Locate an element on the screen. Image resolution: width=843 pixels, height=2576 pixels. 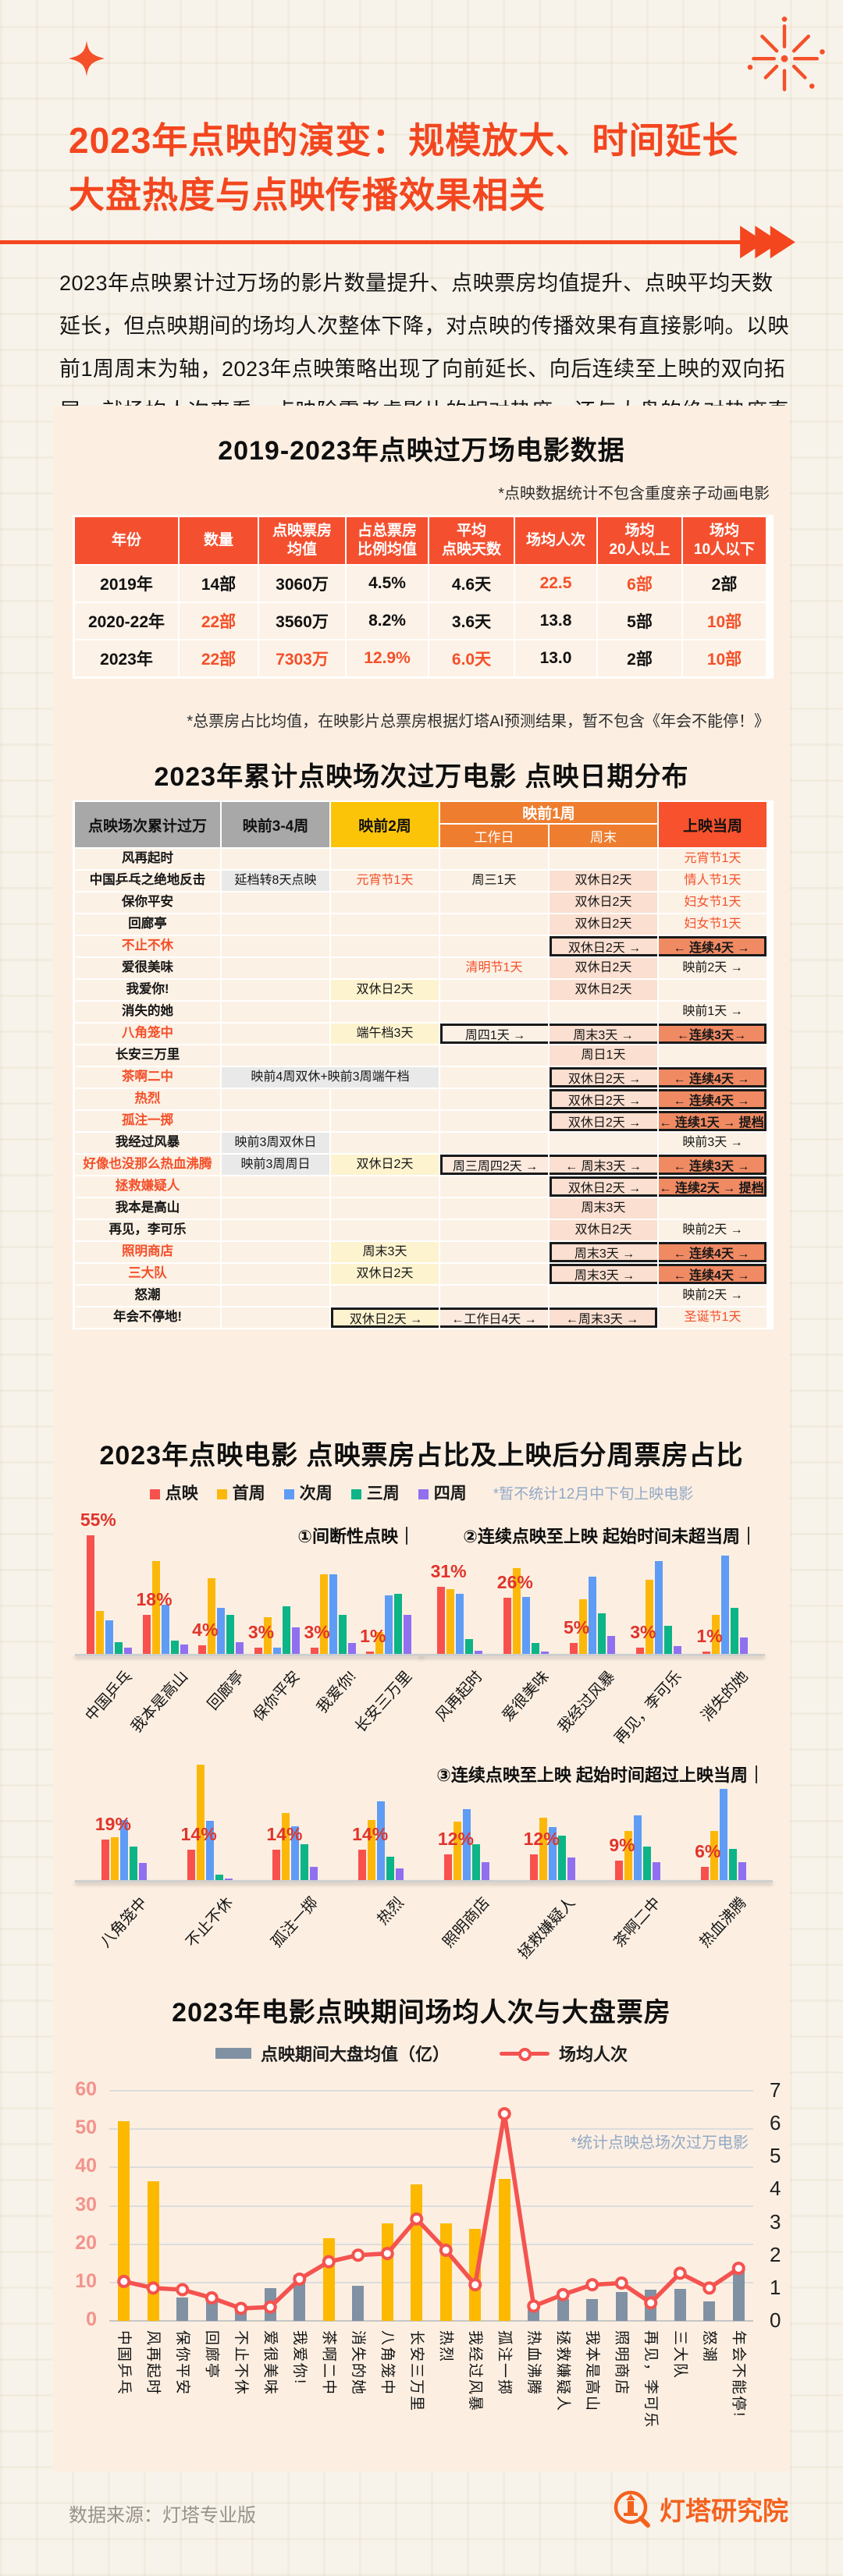
movie-name: 热烈 is located at coordinates (147, 1099).